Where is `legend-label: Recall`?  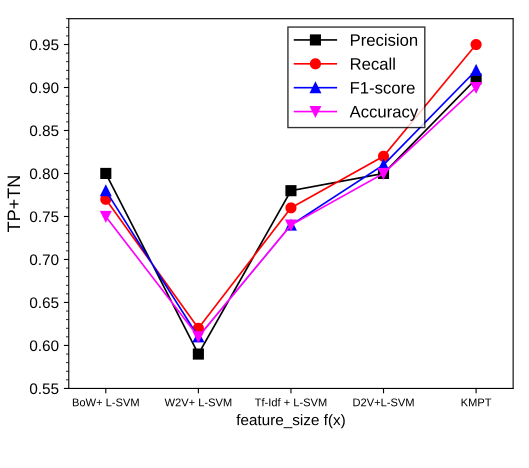
legend-label: Recall is located at coordinates (372, 64).